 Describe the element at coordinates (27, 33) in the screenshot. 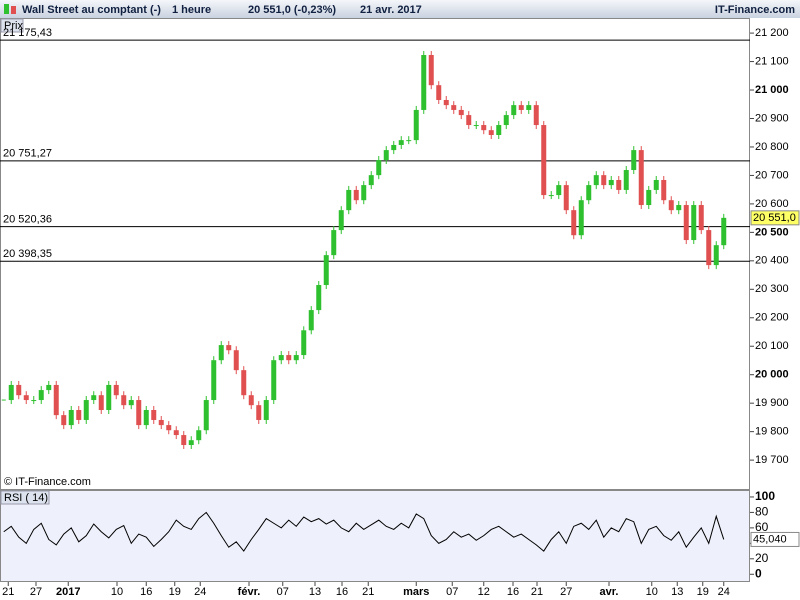

I see `level-label: 21 175,43` at that location.